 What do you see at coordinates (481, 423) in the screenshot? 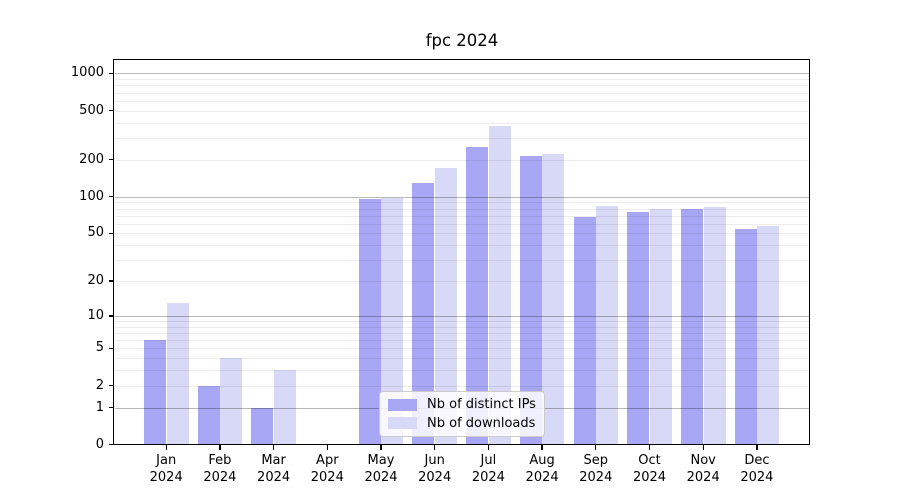
I see `legend-label-downloads: Nb of downloads` at bounding box center [481, 423].